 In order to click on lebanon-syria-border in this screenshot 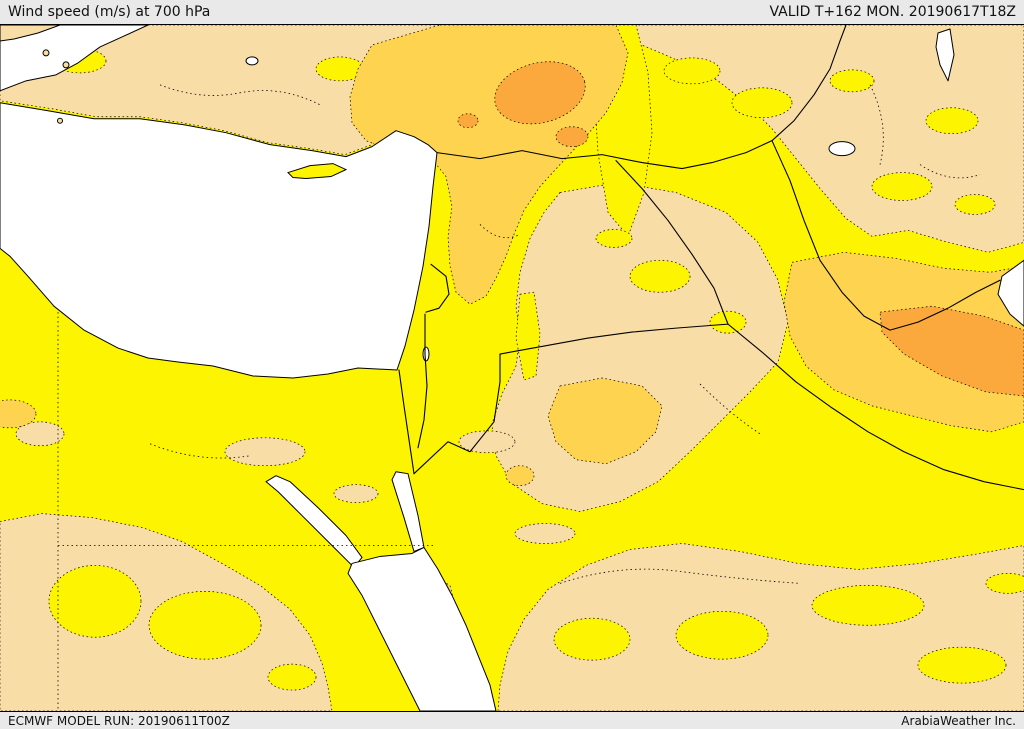, I will do `click(437, 288)`.